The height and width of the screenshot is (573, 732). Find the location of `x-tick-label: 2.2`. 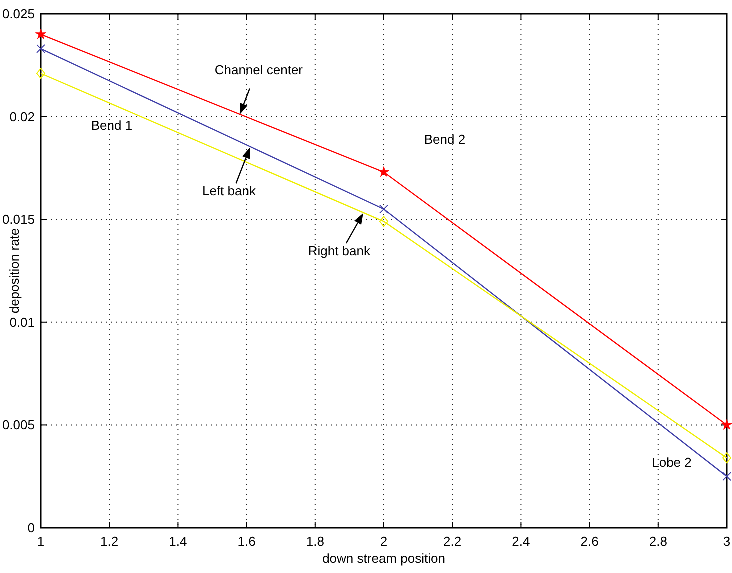

x-tick-label: 2.2 is located at coordinates (453, 541).